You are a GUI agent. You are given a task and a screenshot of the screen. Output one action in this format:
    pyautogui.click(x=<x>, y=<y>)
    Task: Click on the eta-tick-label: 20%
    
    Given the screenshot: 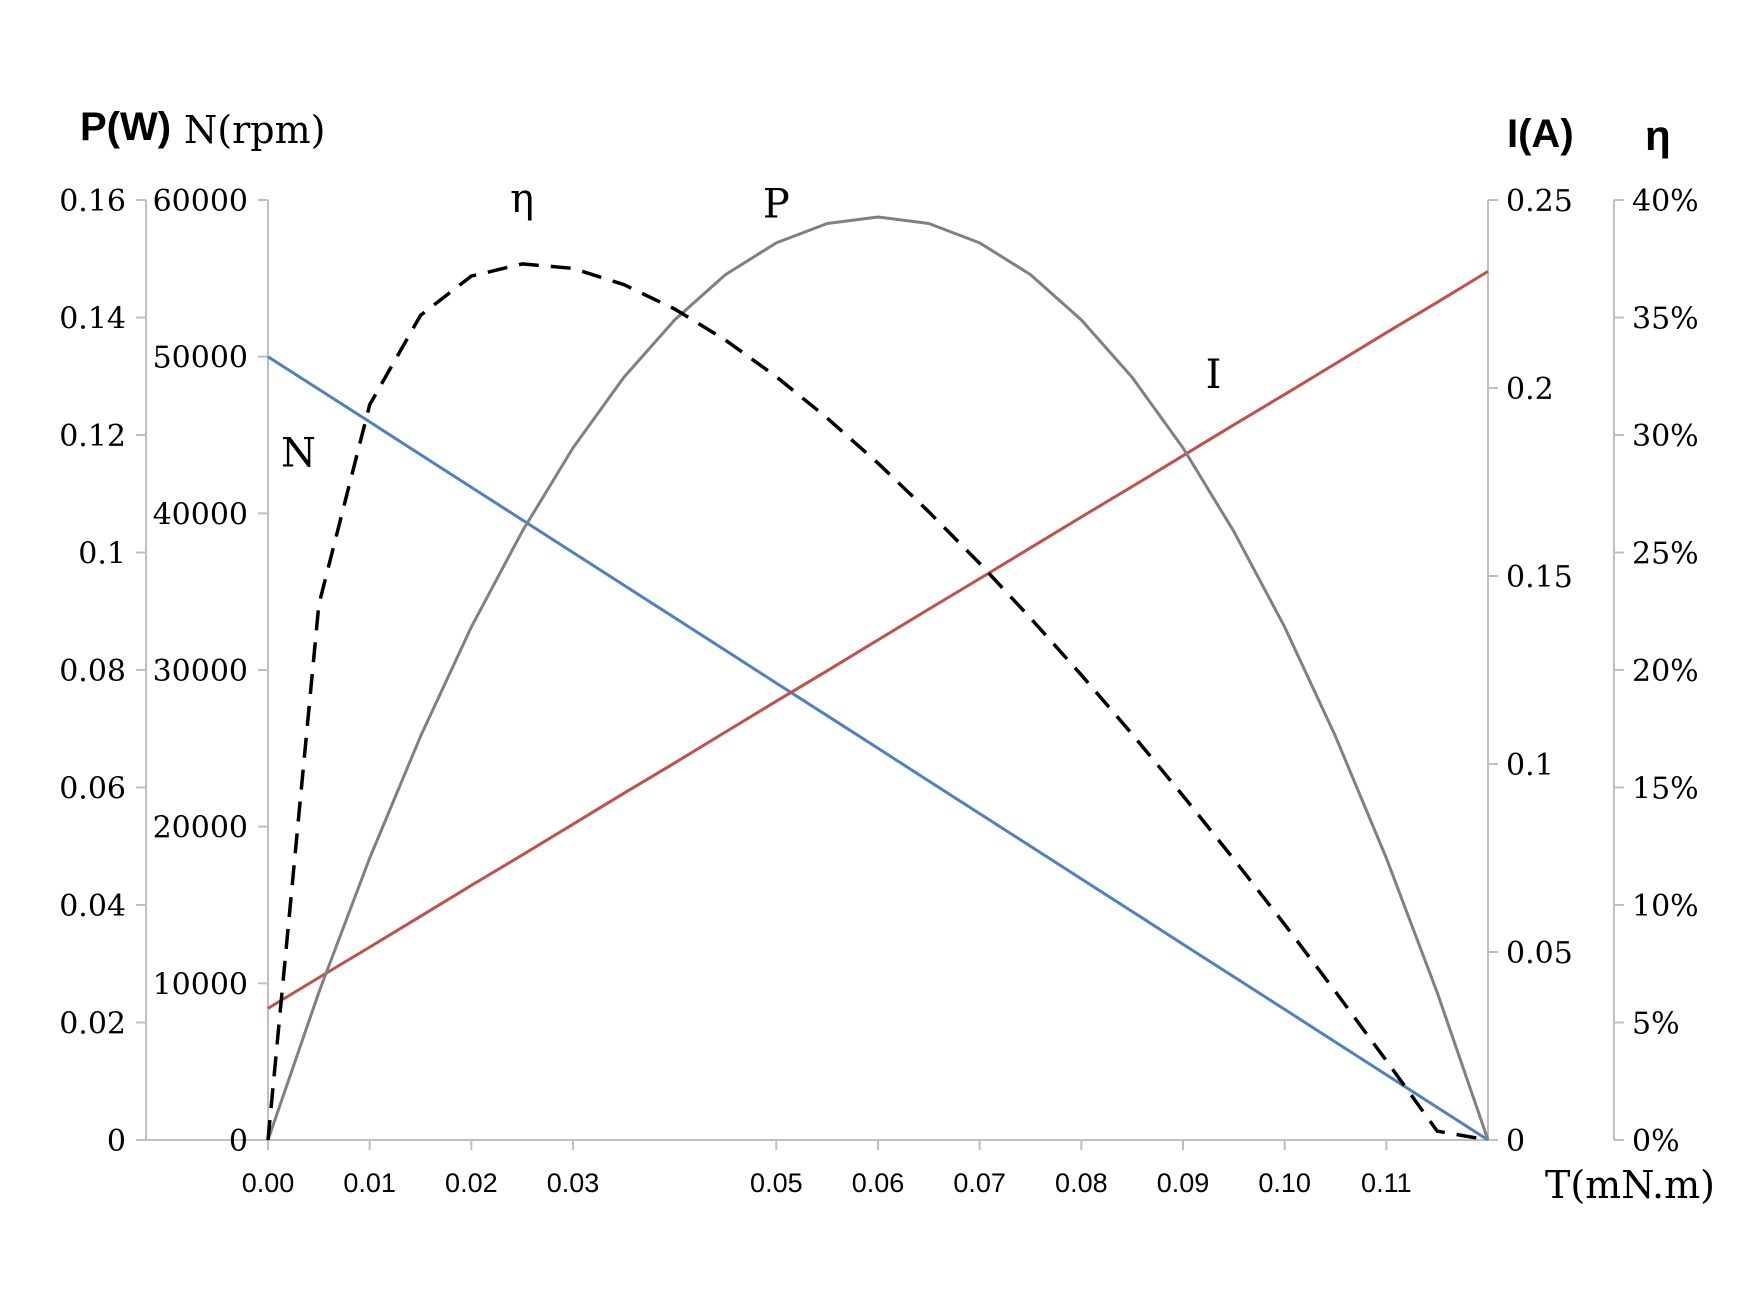 What is the action you would take?
    pyautogui.click(x=1665, y=671)
    